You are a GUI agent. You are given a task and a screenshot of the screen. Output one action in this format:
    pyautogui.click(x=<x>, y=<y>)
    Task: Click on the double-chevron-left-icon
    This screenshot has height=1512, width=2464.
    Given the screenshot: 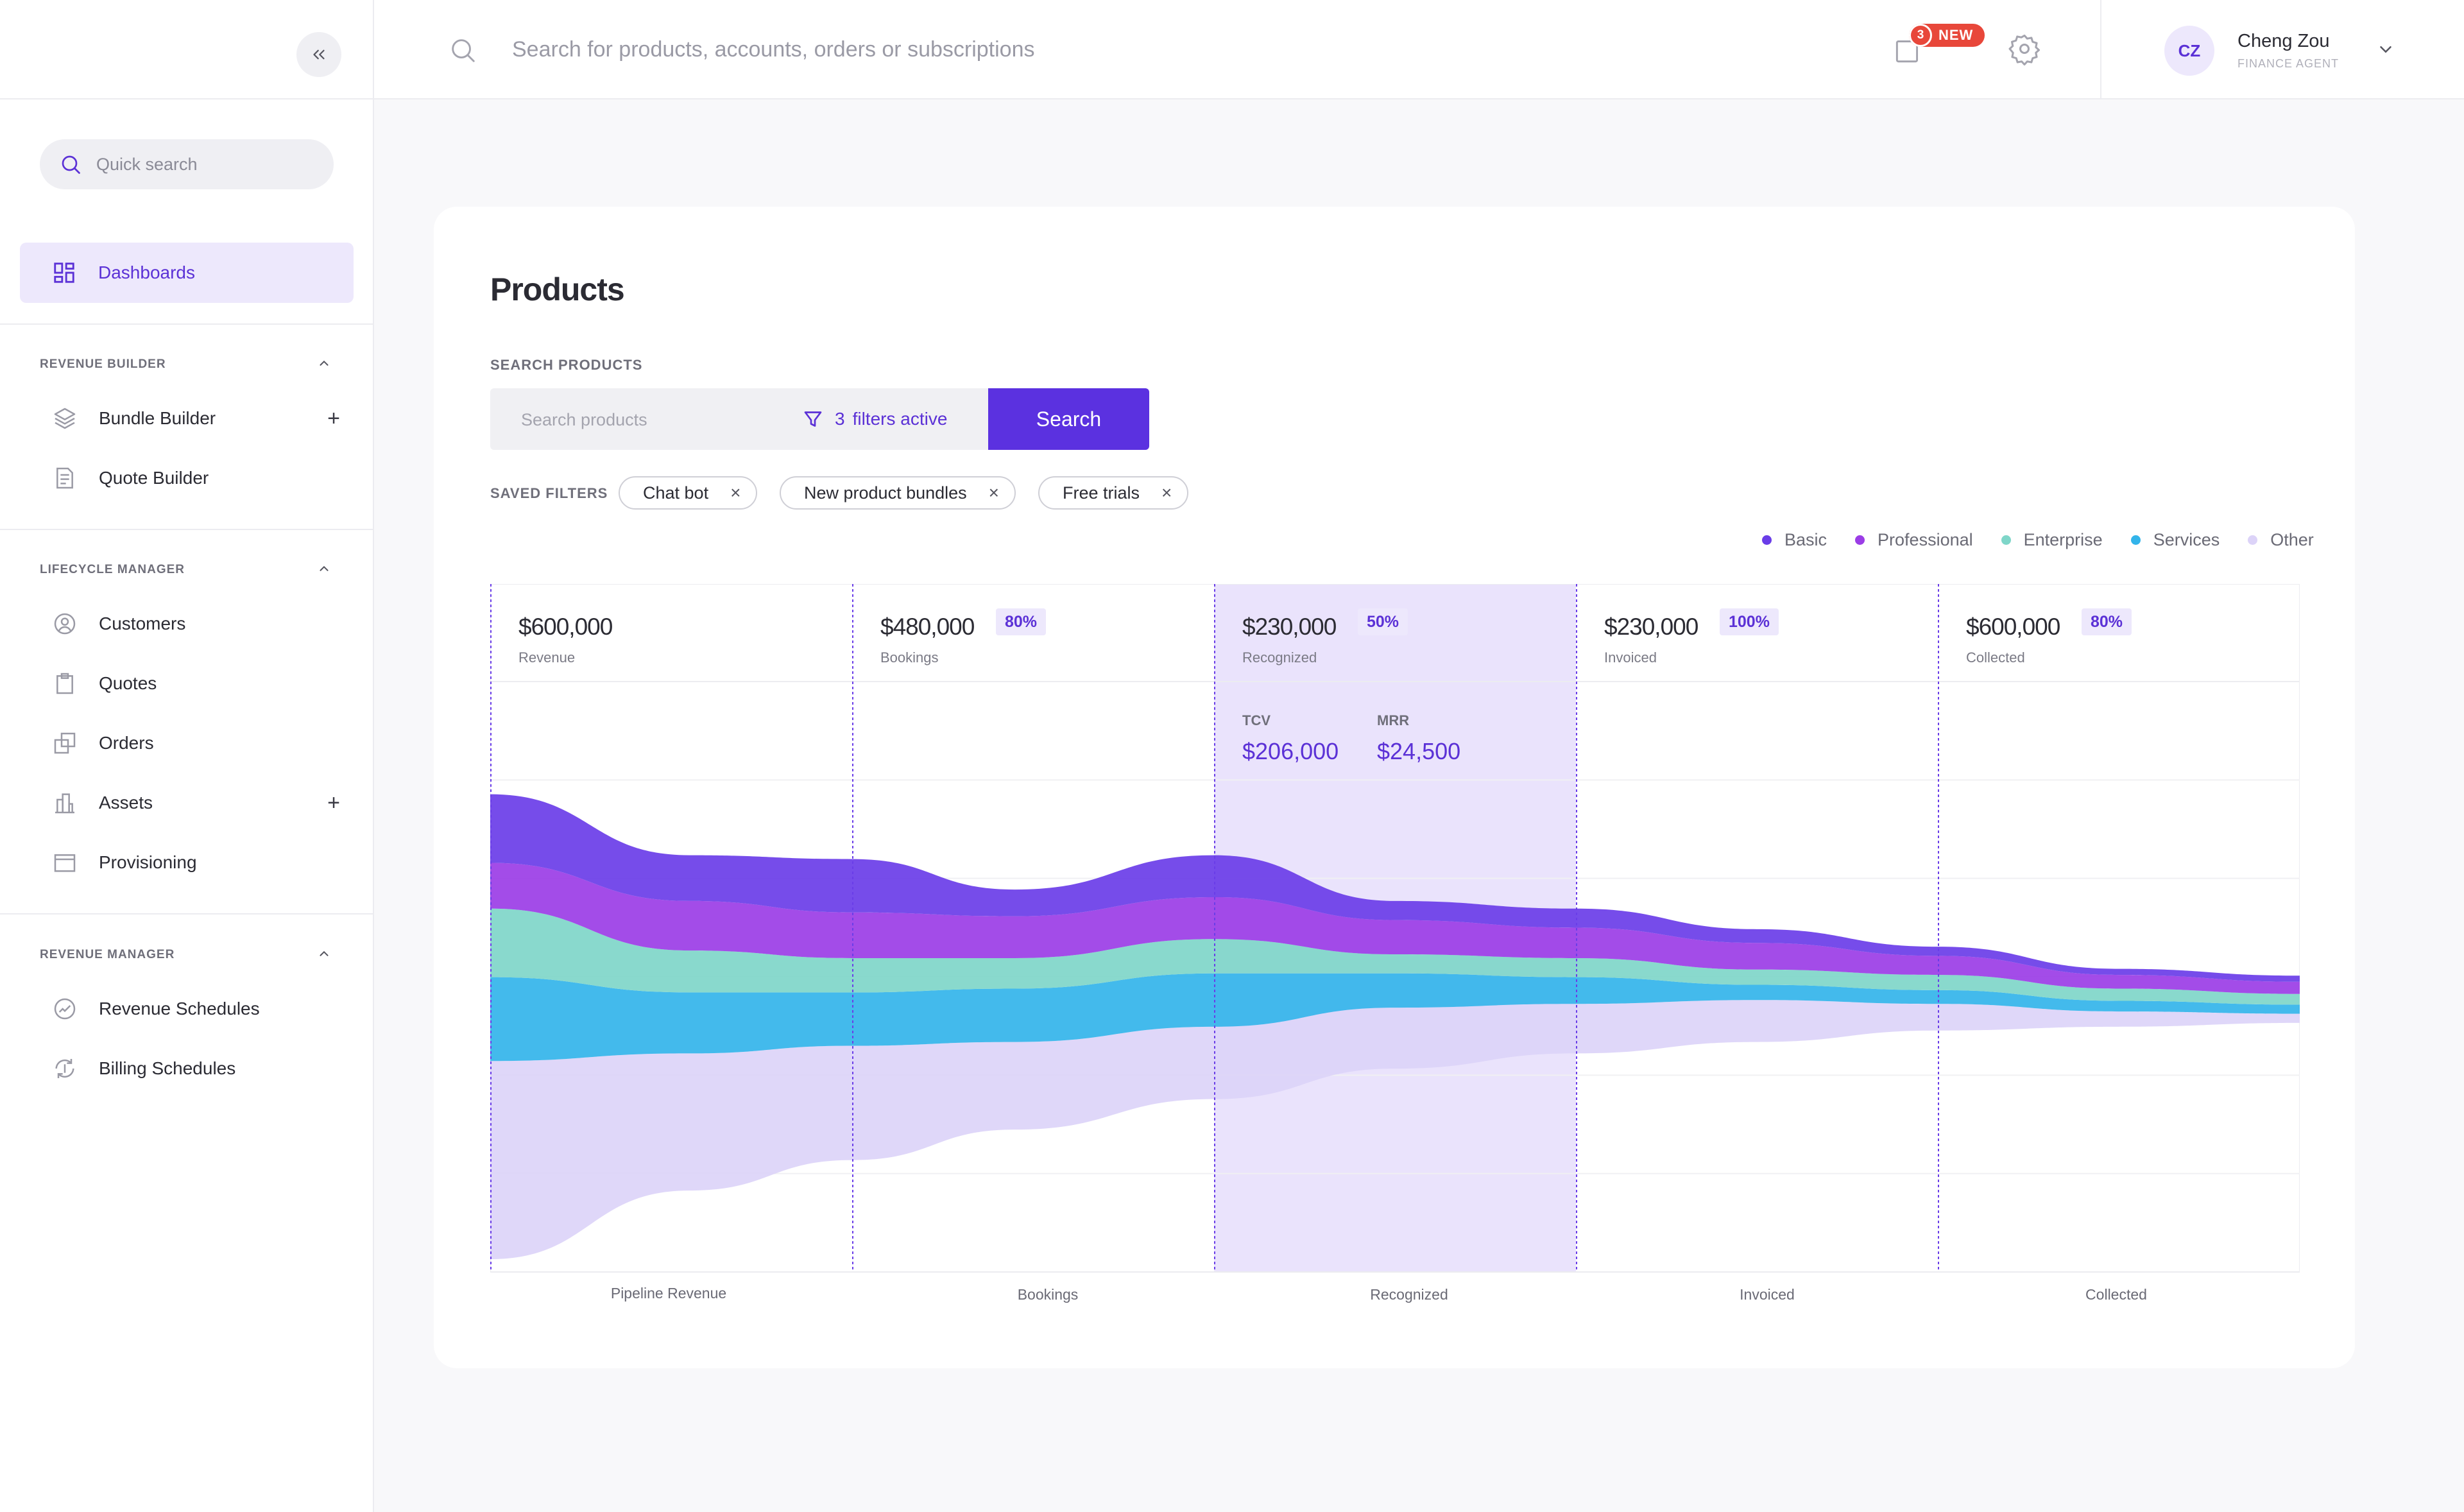 What is the action you would take?
    pyautogui.click(x=319, y=54)
    